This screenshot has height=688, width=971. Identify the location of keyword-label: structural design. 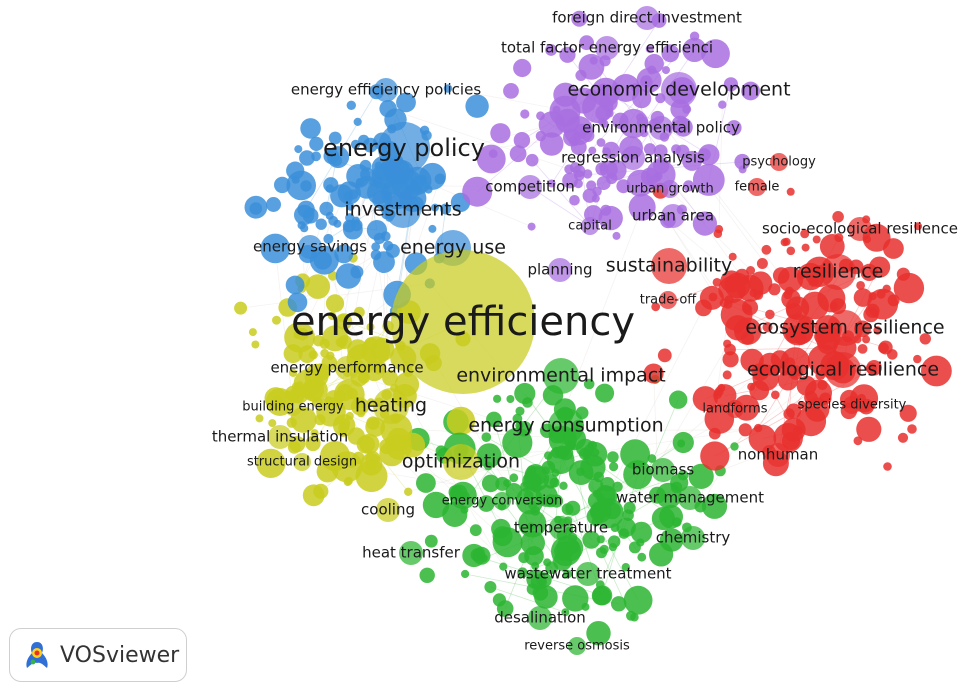
(302, 462).